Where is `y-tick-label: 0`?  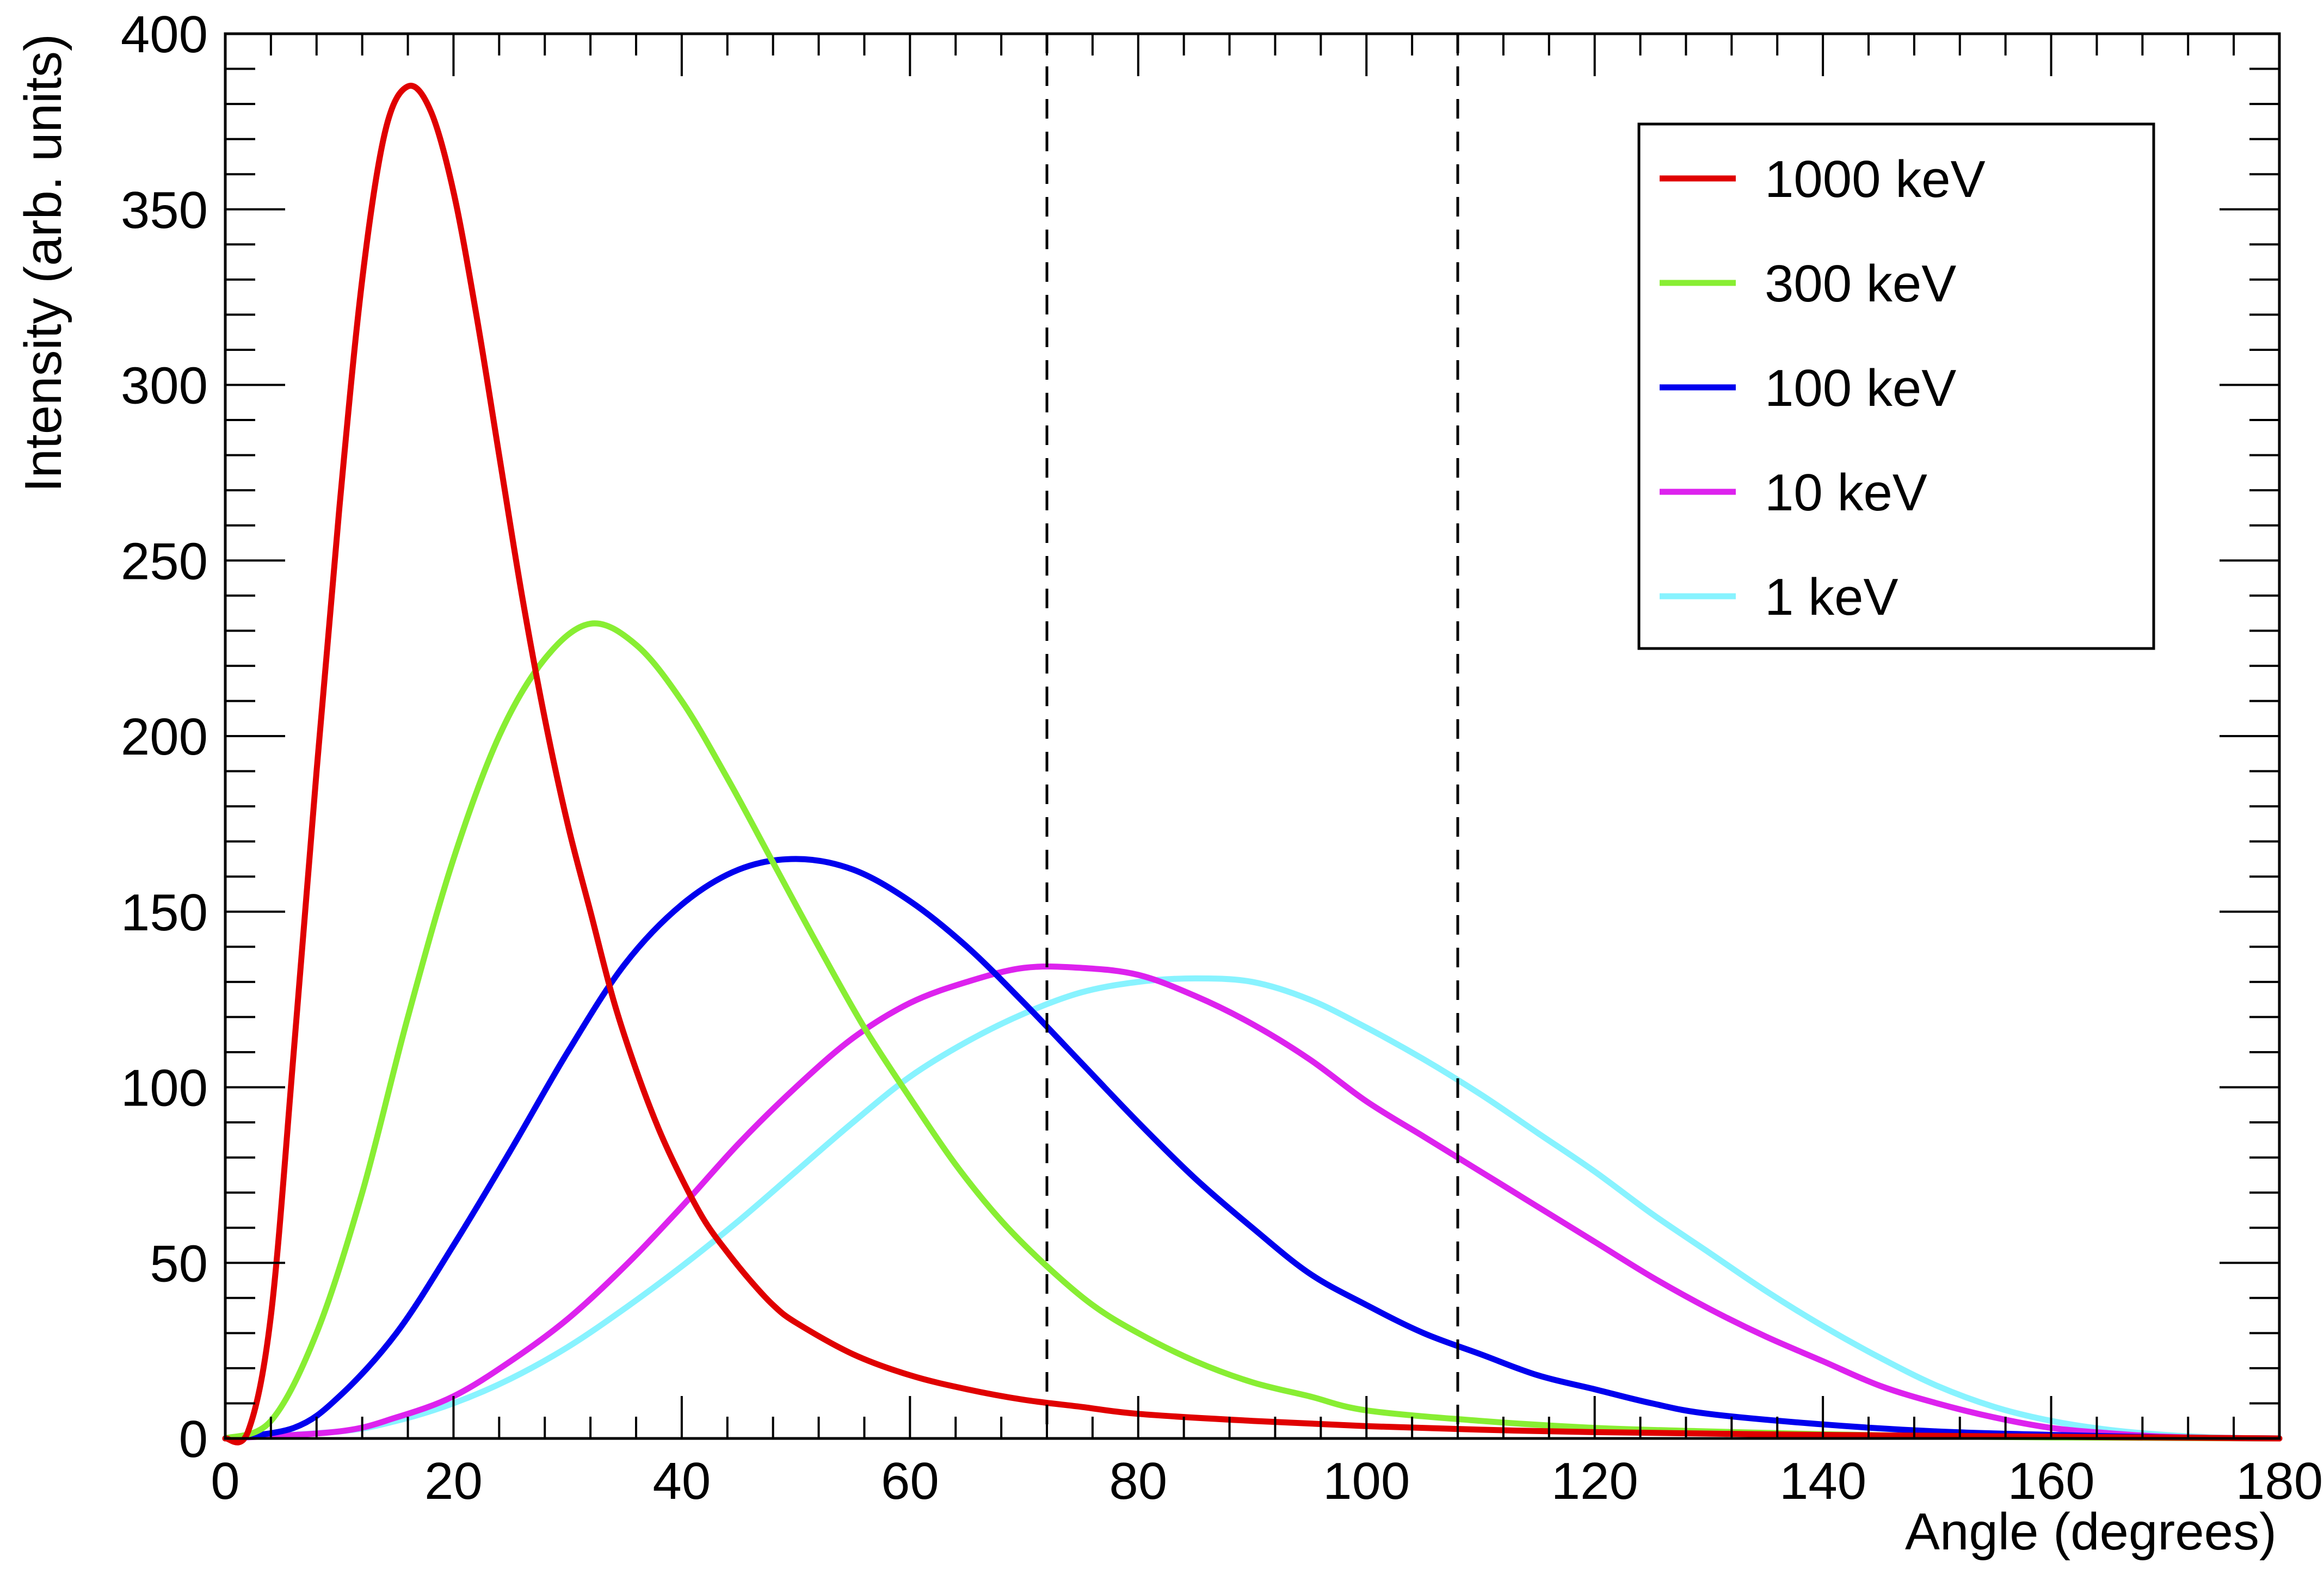
y-tick-label: 0 is located at coordinates (194, 1439).